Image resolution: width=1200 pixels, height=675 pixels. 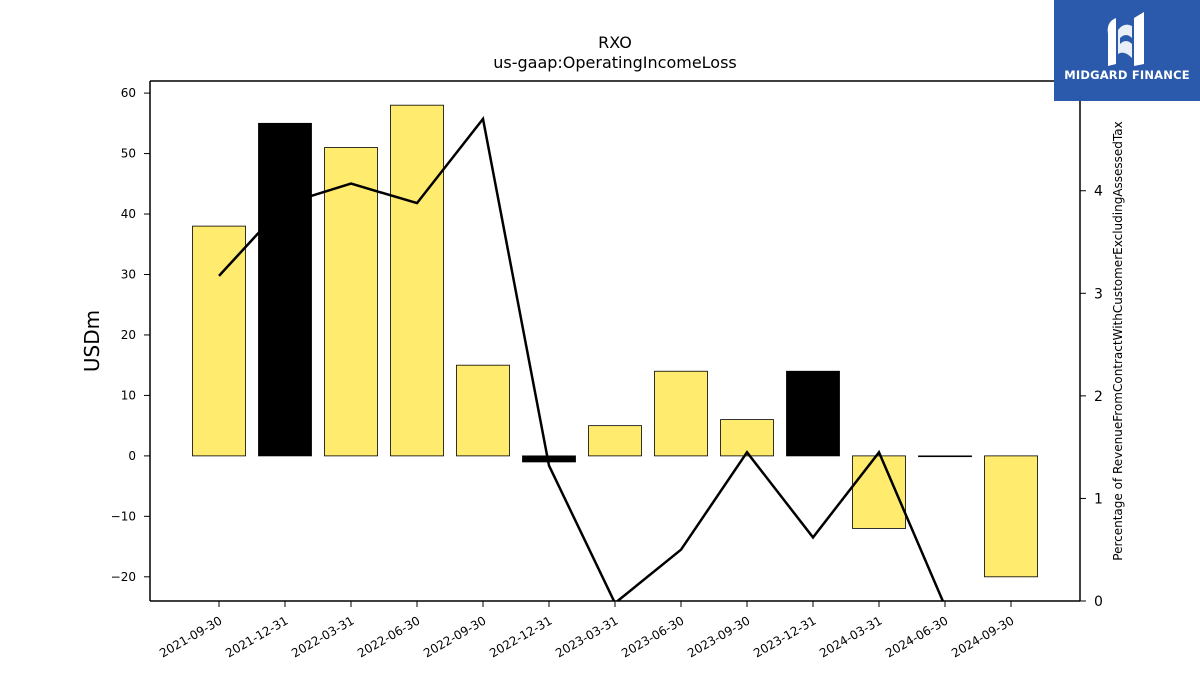 I want to click on y-right-tick-label: 1, so click(x=1098, y=499).